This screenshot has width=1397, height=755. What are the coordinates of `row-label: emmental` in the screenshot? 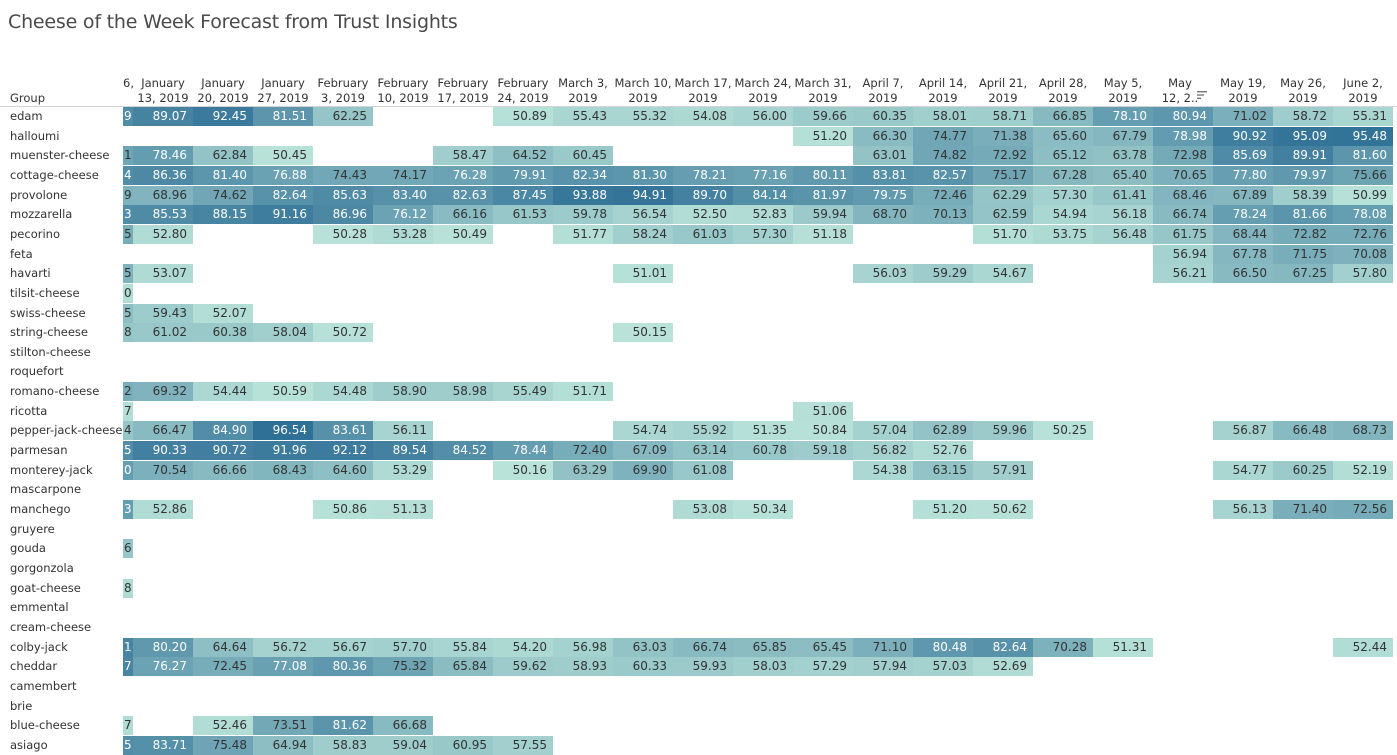 It's located at (39, 607).